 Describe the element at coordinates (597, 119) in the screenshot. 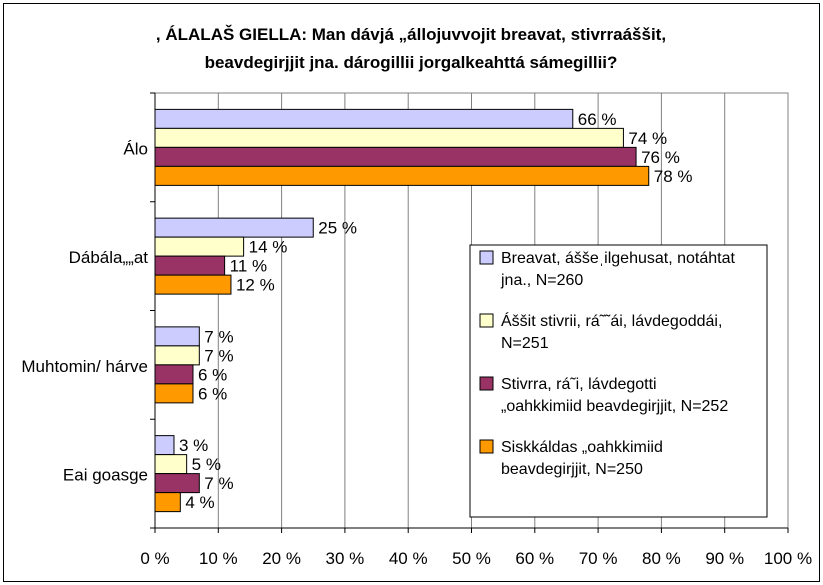

I see `data-label: 66 %` at that location.